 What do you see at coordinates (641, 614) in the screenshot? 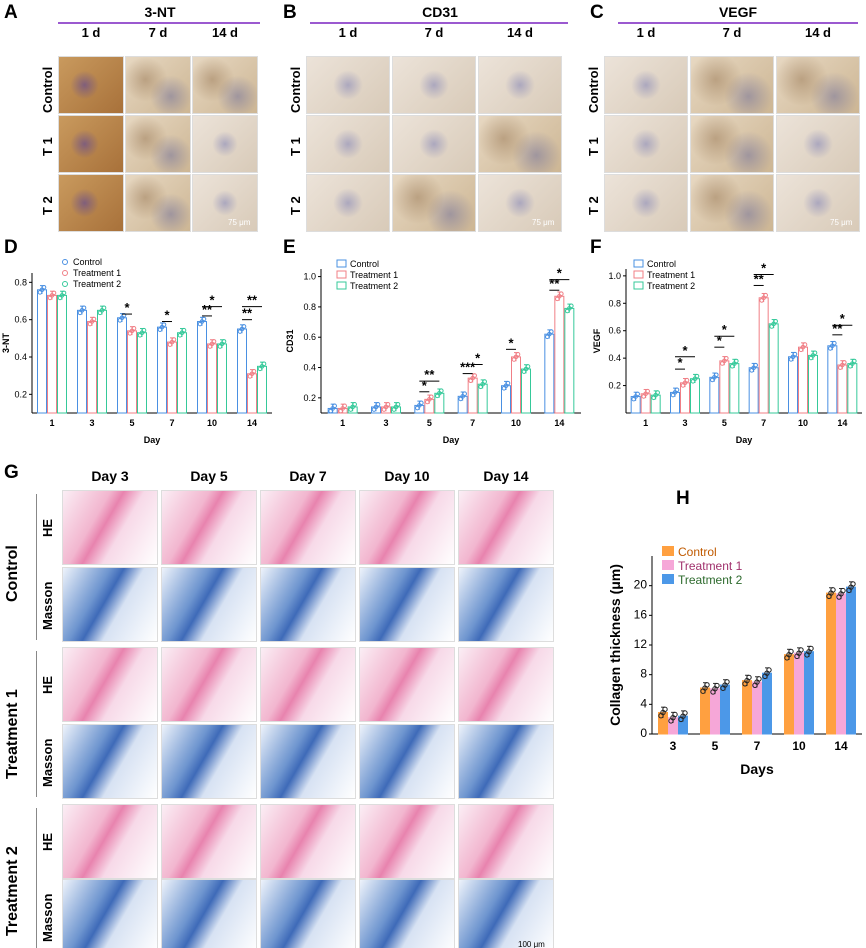
I see `y-tick-label: 16` at bounding box center [641, 614].